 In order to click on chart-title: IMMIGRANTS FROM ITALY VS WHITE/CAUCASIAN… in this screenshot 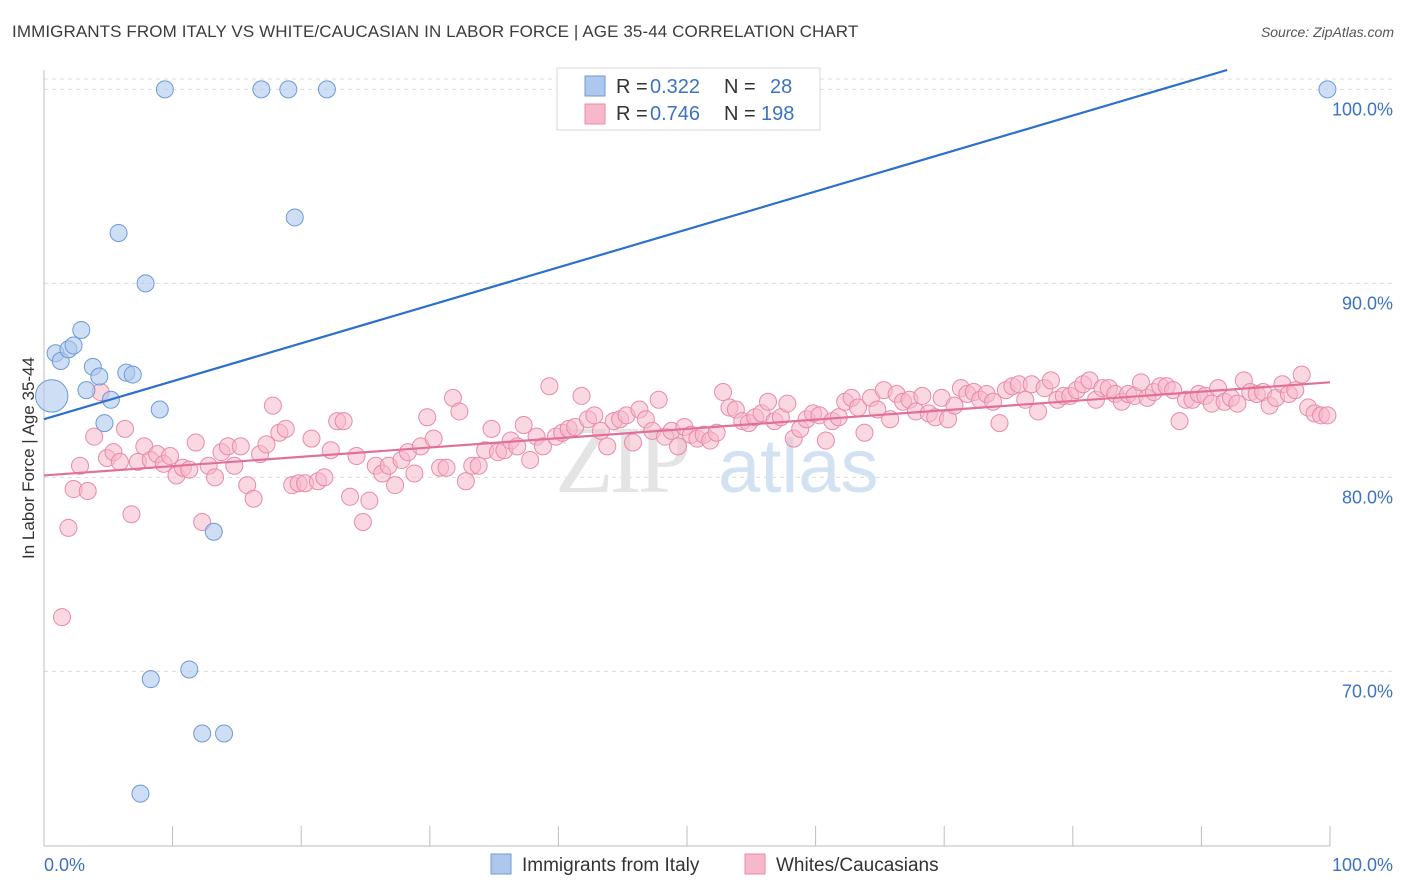, I will do `click(435, 31)`.